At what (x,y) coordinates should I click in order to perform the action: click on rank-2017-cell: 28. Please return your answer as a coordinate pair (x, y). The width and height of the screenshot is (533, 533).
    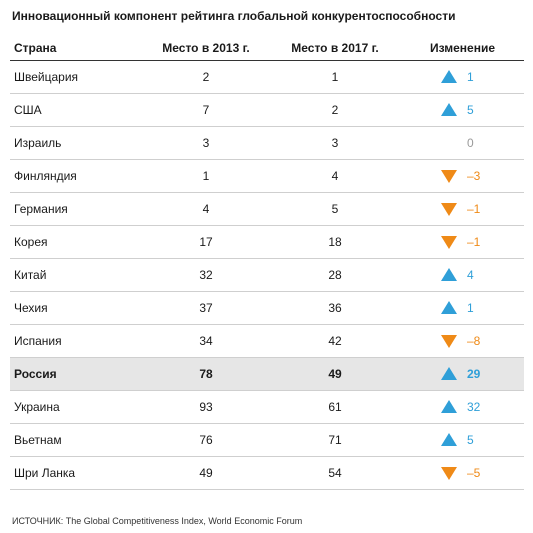
    Looking at the image, I should click on (335, 275).